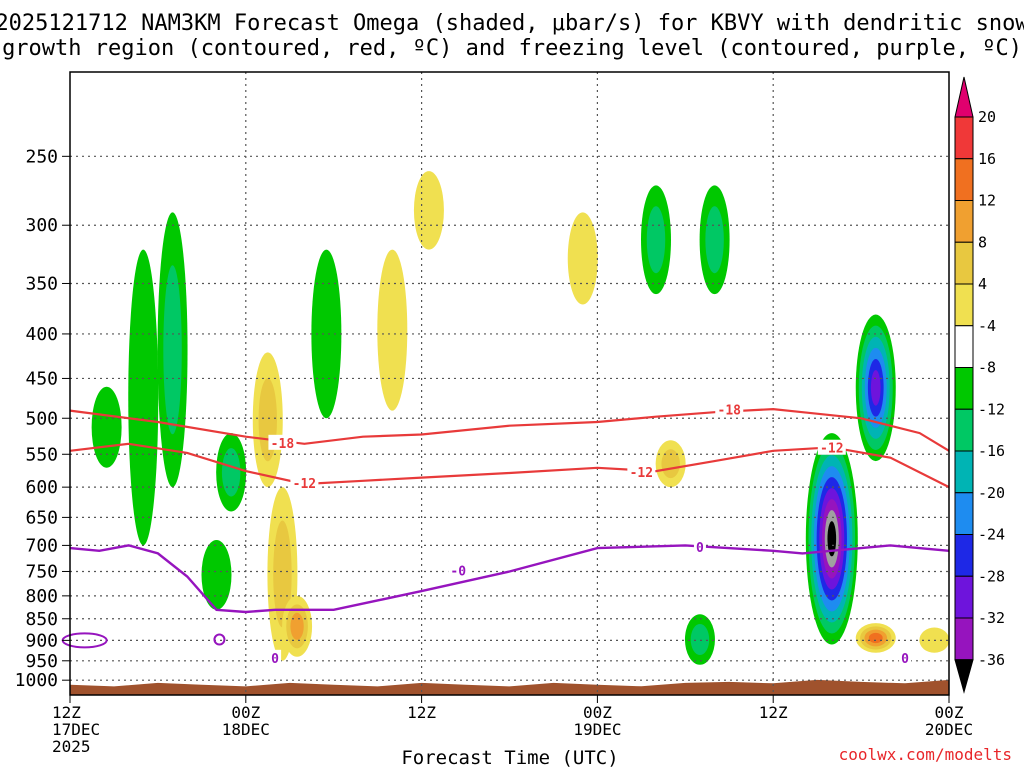 Image resolution: width=1024 pixels, height=768 pixels. I want to click on y-tick-label: 450, so click(41, 378).